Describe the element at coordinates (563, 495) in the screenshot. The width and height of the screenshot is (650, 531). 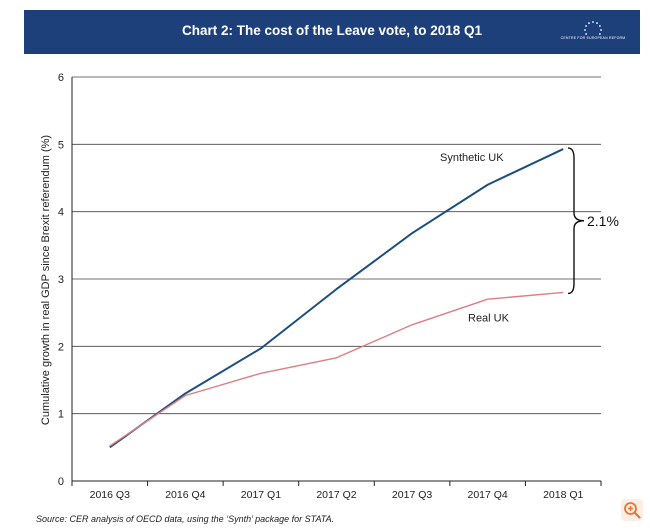
I see `x-tick-label: 2018 Q1` at that location.